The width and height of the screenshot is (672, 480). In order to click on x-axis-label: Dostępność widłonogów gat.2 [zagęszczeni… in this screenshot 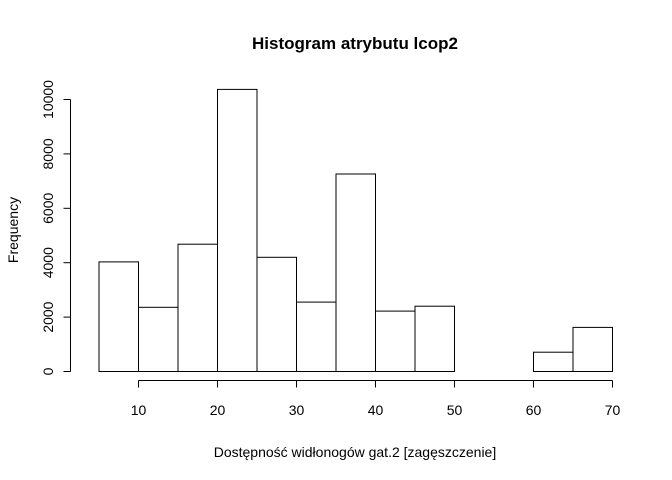, I will do `click(355, 452)`.